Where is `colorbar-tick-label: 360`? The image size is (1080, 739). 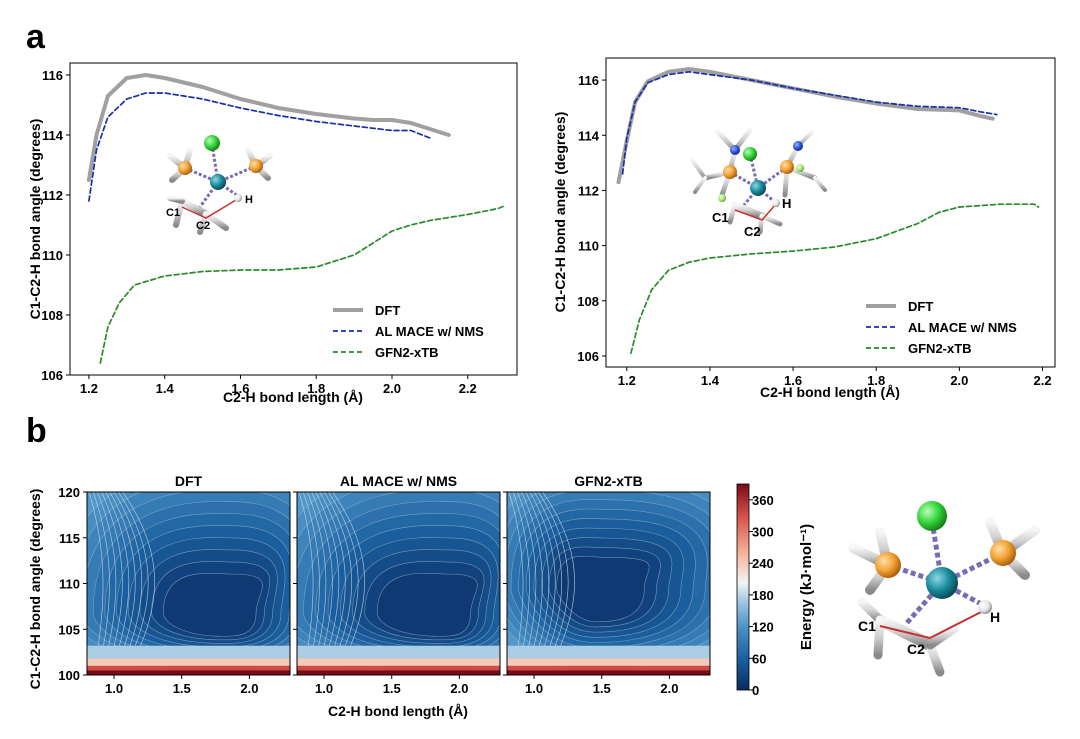
colorbar-tick-label: 360 is located at coordinates (763, 500).